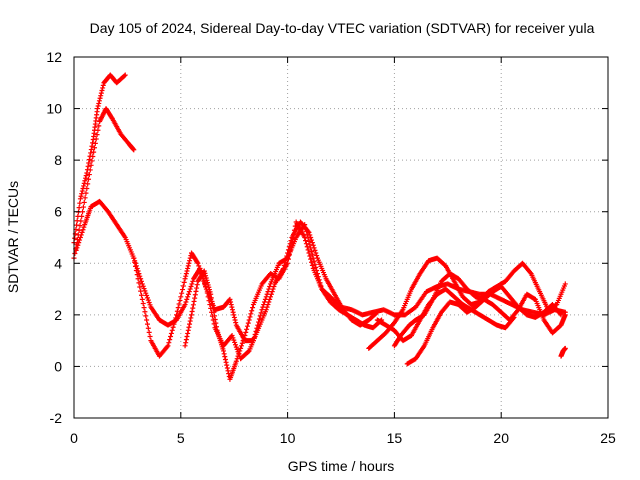 This screenshot has height=480, width=640. What do you see at coordinates (58, 366) in the screenshot?
I see `y-tick-label: 0` at bounding box center [58, 366].